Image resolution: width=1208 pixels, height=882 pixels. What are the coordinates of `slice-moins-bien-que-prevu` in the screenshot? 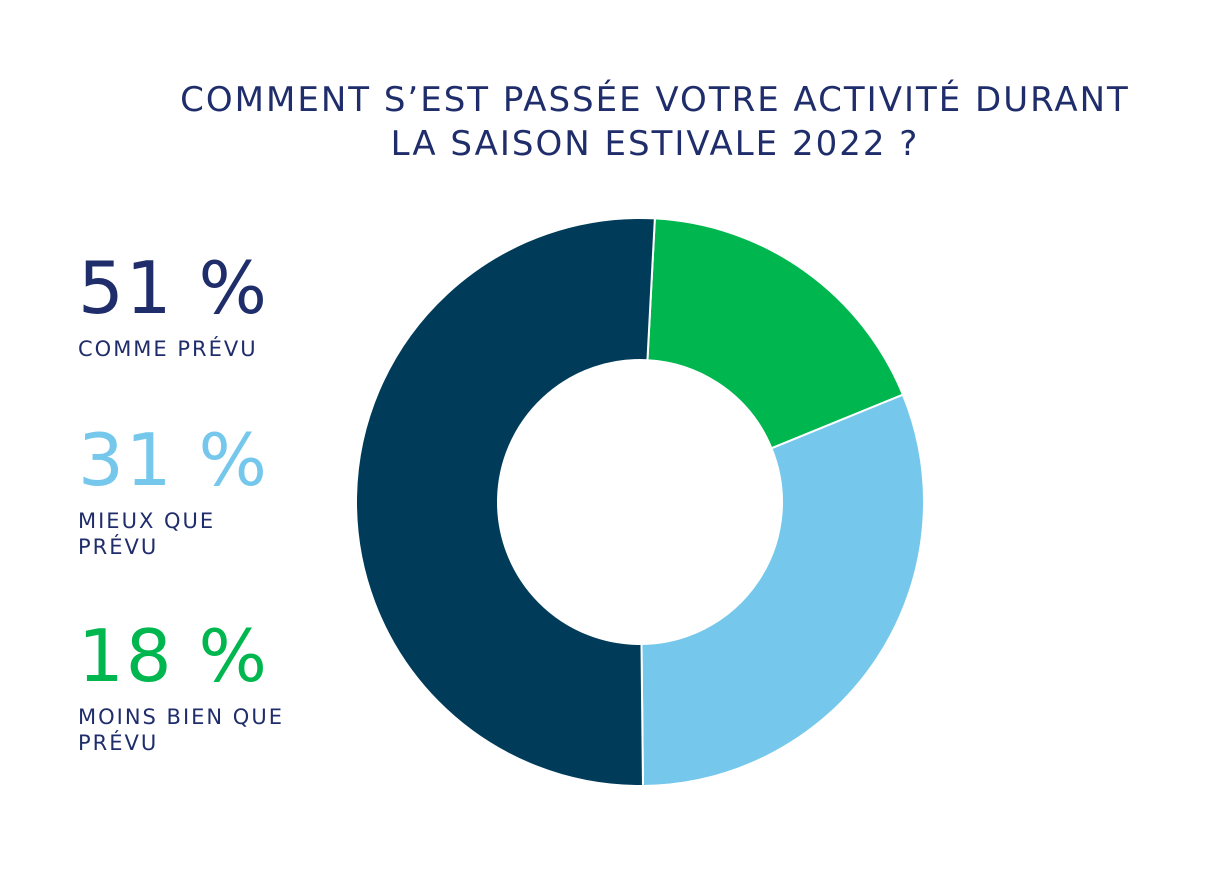 It's located at (775, 333).